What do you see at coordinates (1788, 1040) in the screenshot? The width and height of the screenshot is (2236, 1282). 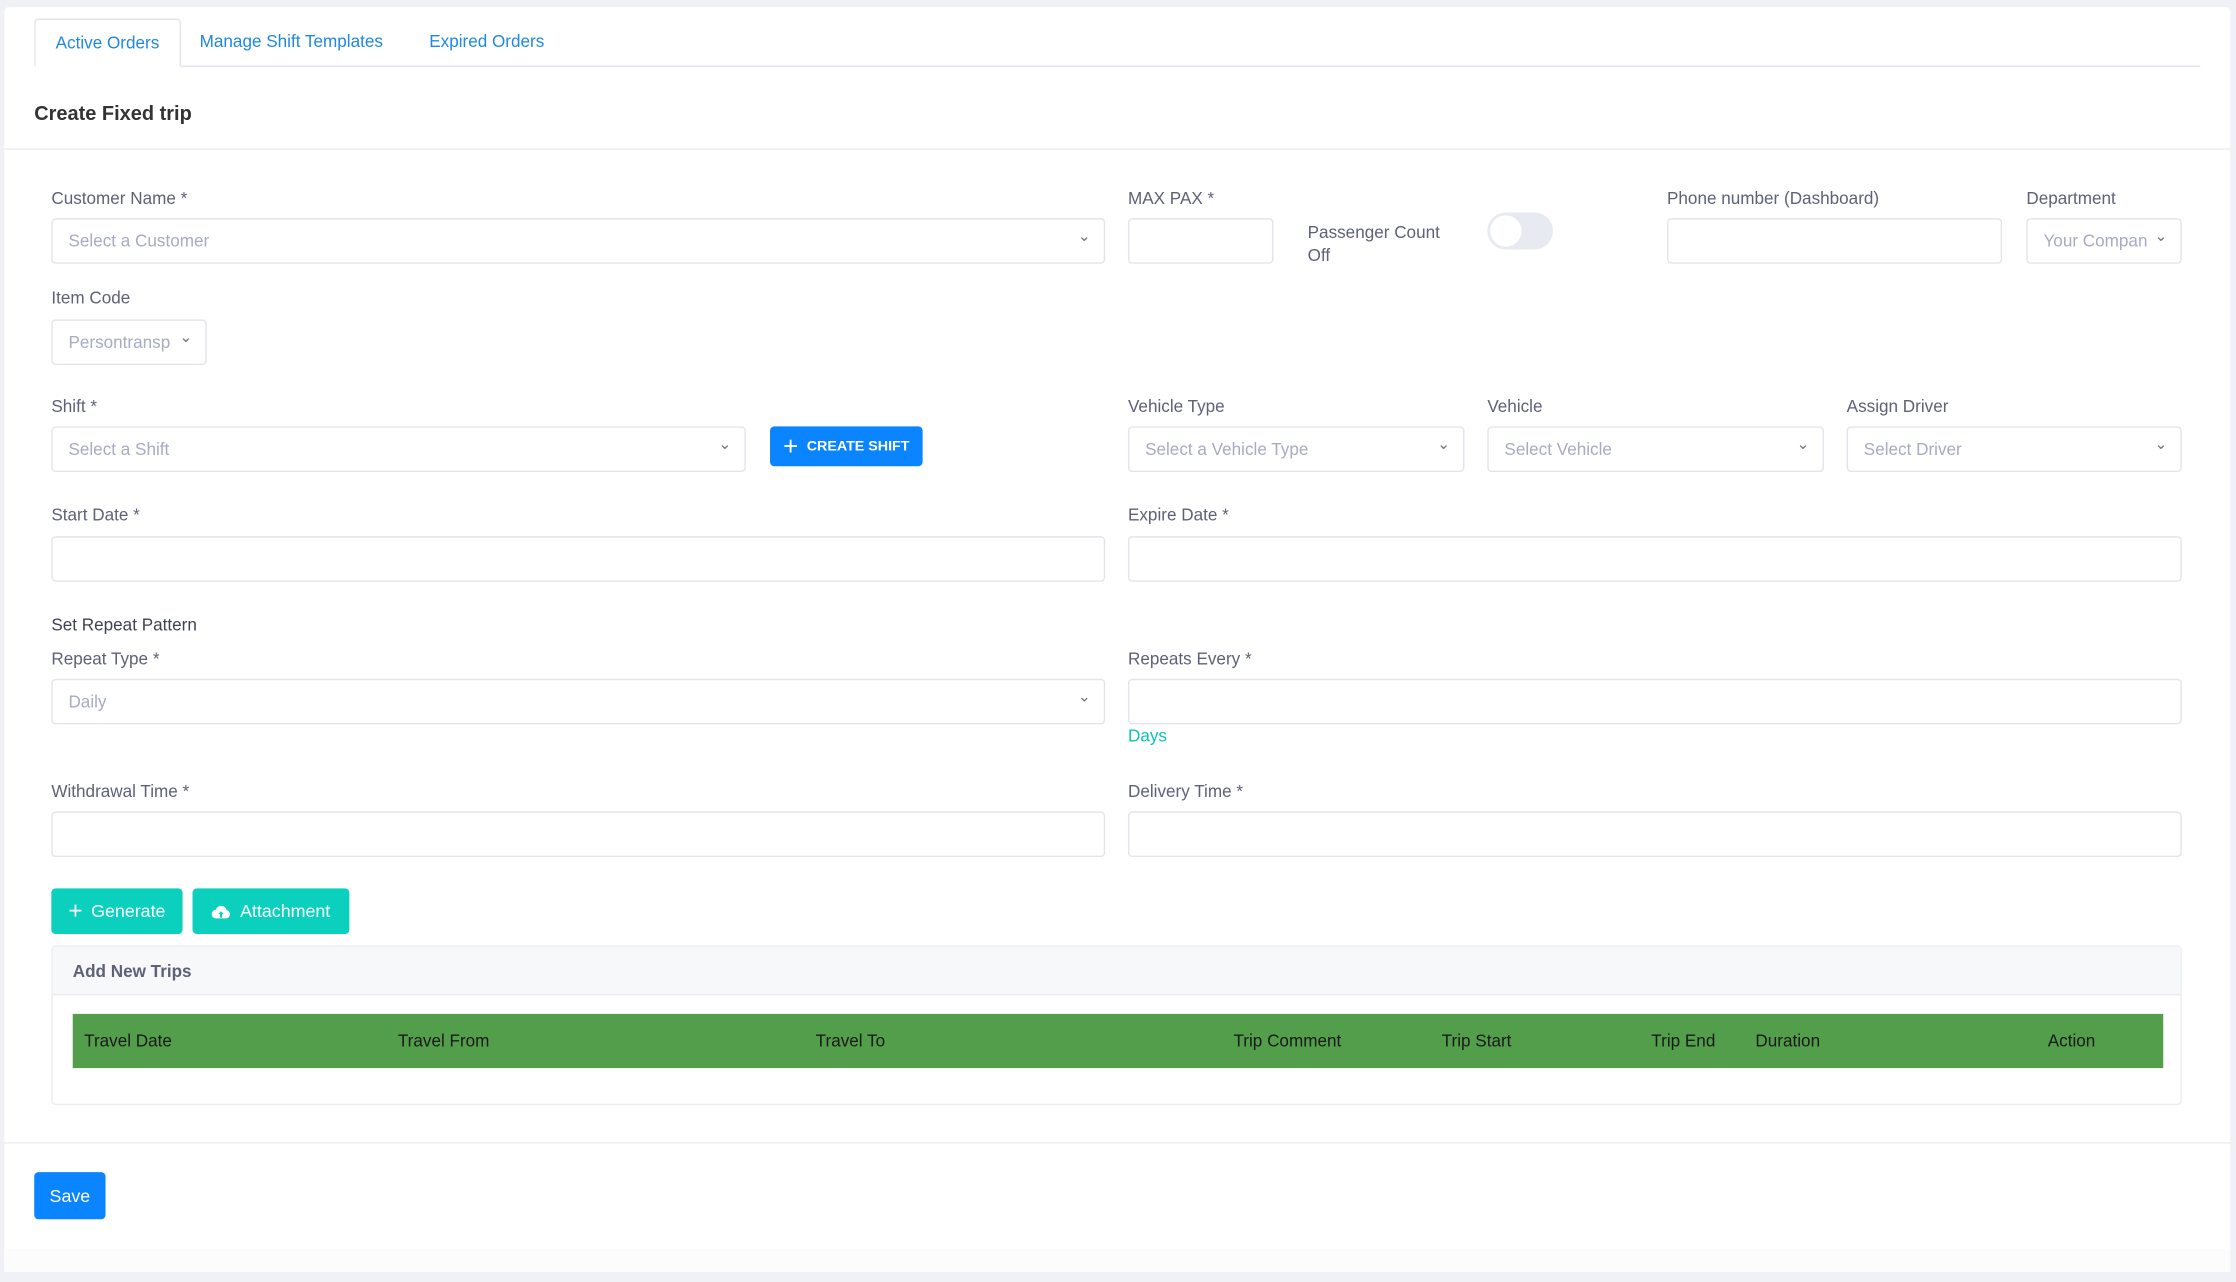 I see `column-duration: Duration` at bounding box center [1788, 1040].